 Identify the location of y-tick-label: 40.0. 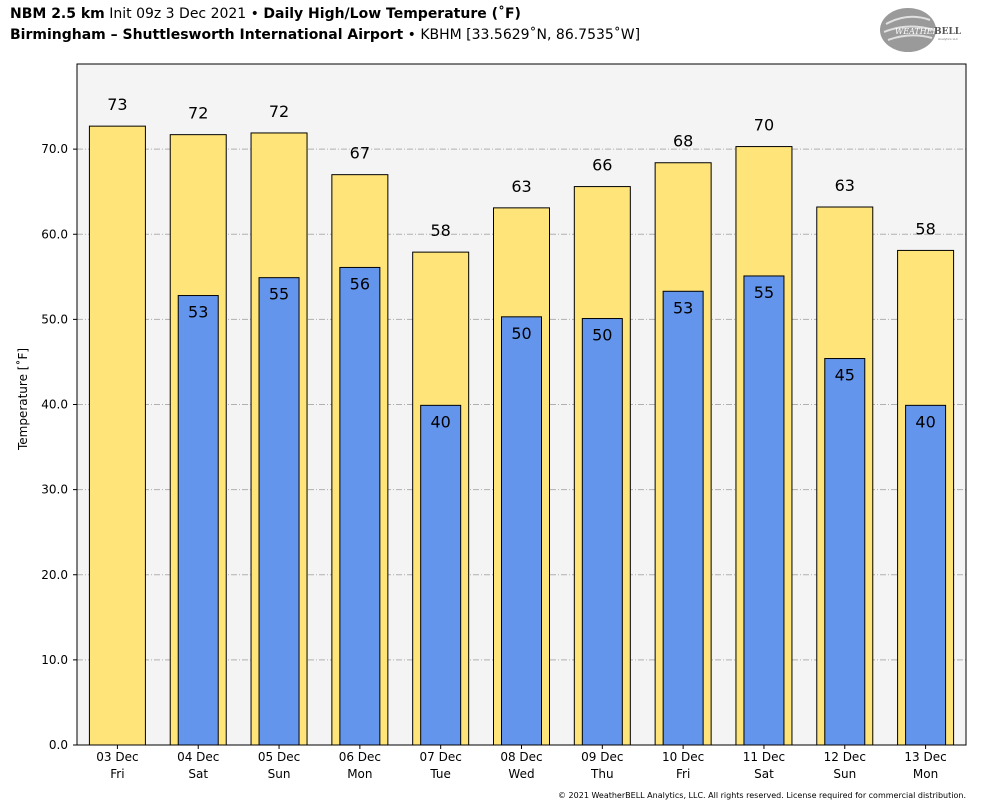
(54, 405).